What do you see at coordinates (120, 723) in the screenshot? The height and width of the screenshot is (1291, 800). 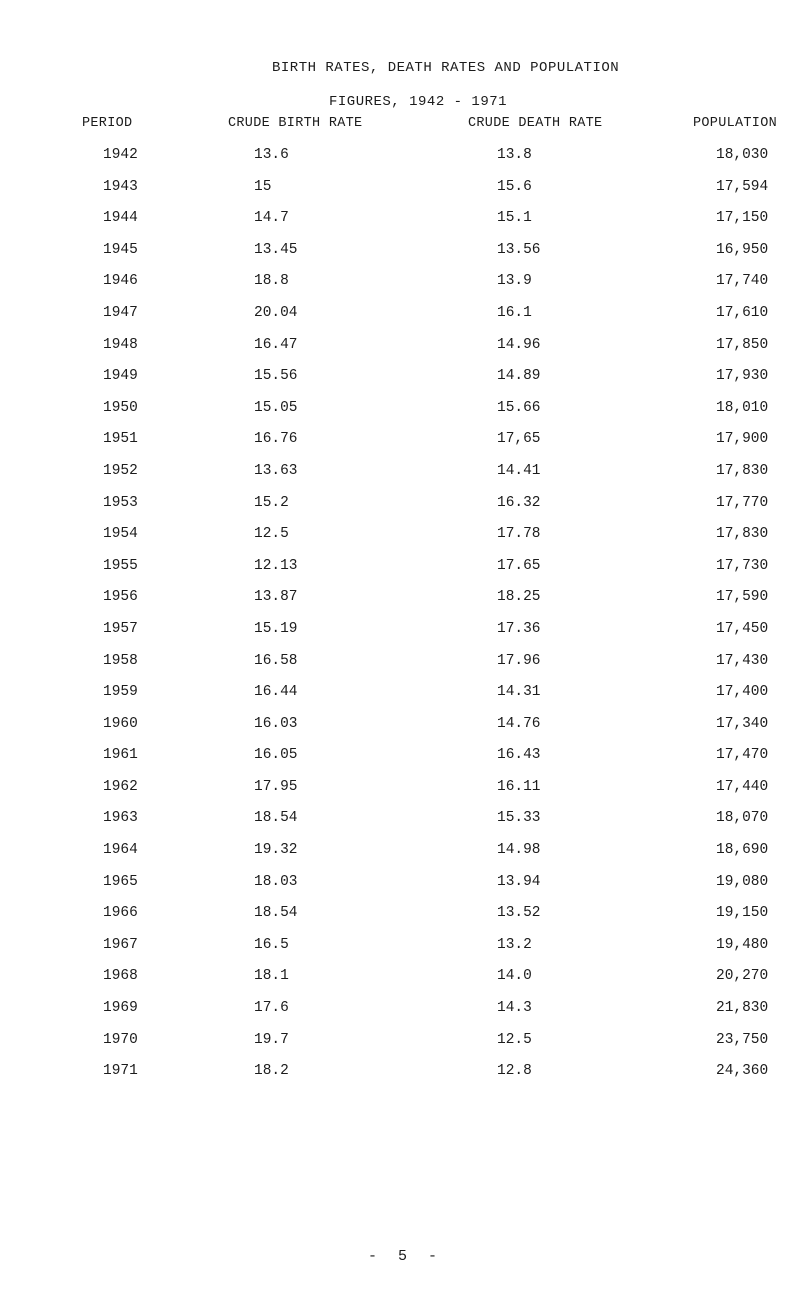 I see `cell-year: 1960` at bounding box center [120, 723].